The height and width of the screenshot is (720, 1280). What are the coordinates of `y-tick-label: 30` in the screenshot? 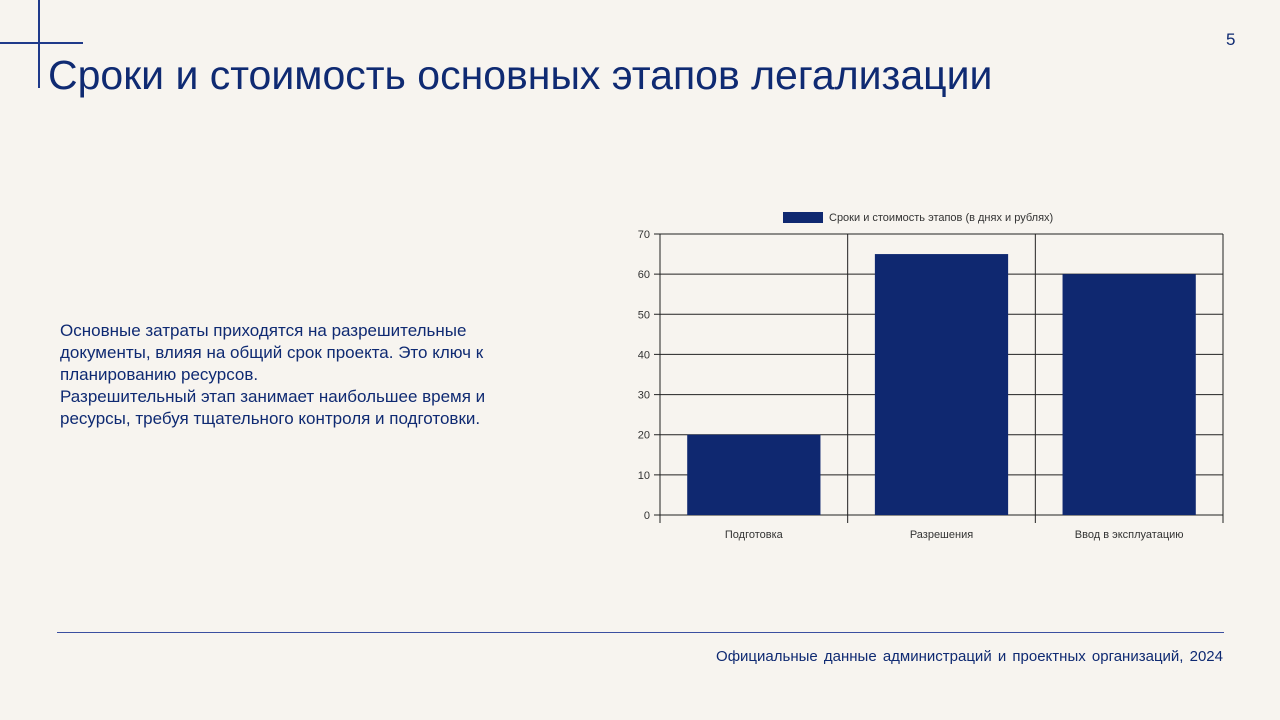 It's located at (644, 396).